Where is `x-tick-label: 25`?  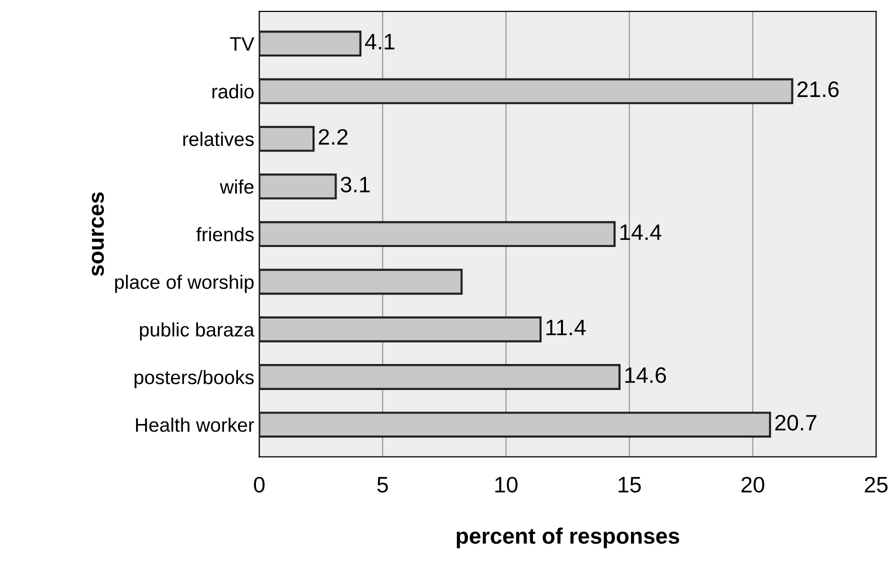 x-tick-label: 25 is located at coordinates (876, 484).